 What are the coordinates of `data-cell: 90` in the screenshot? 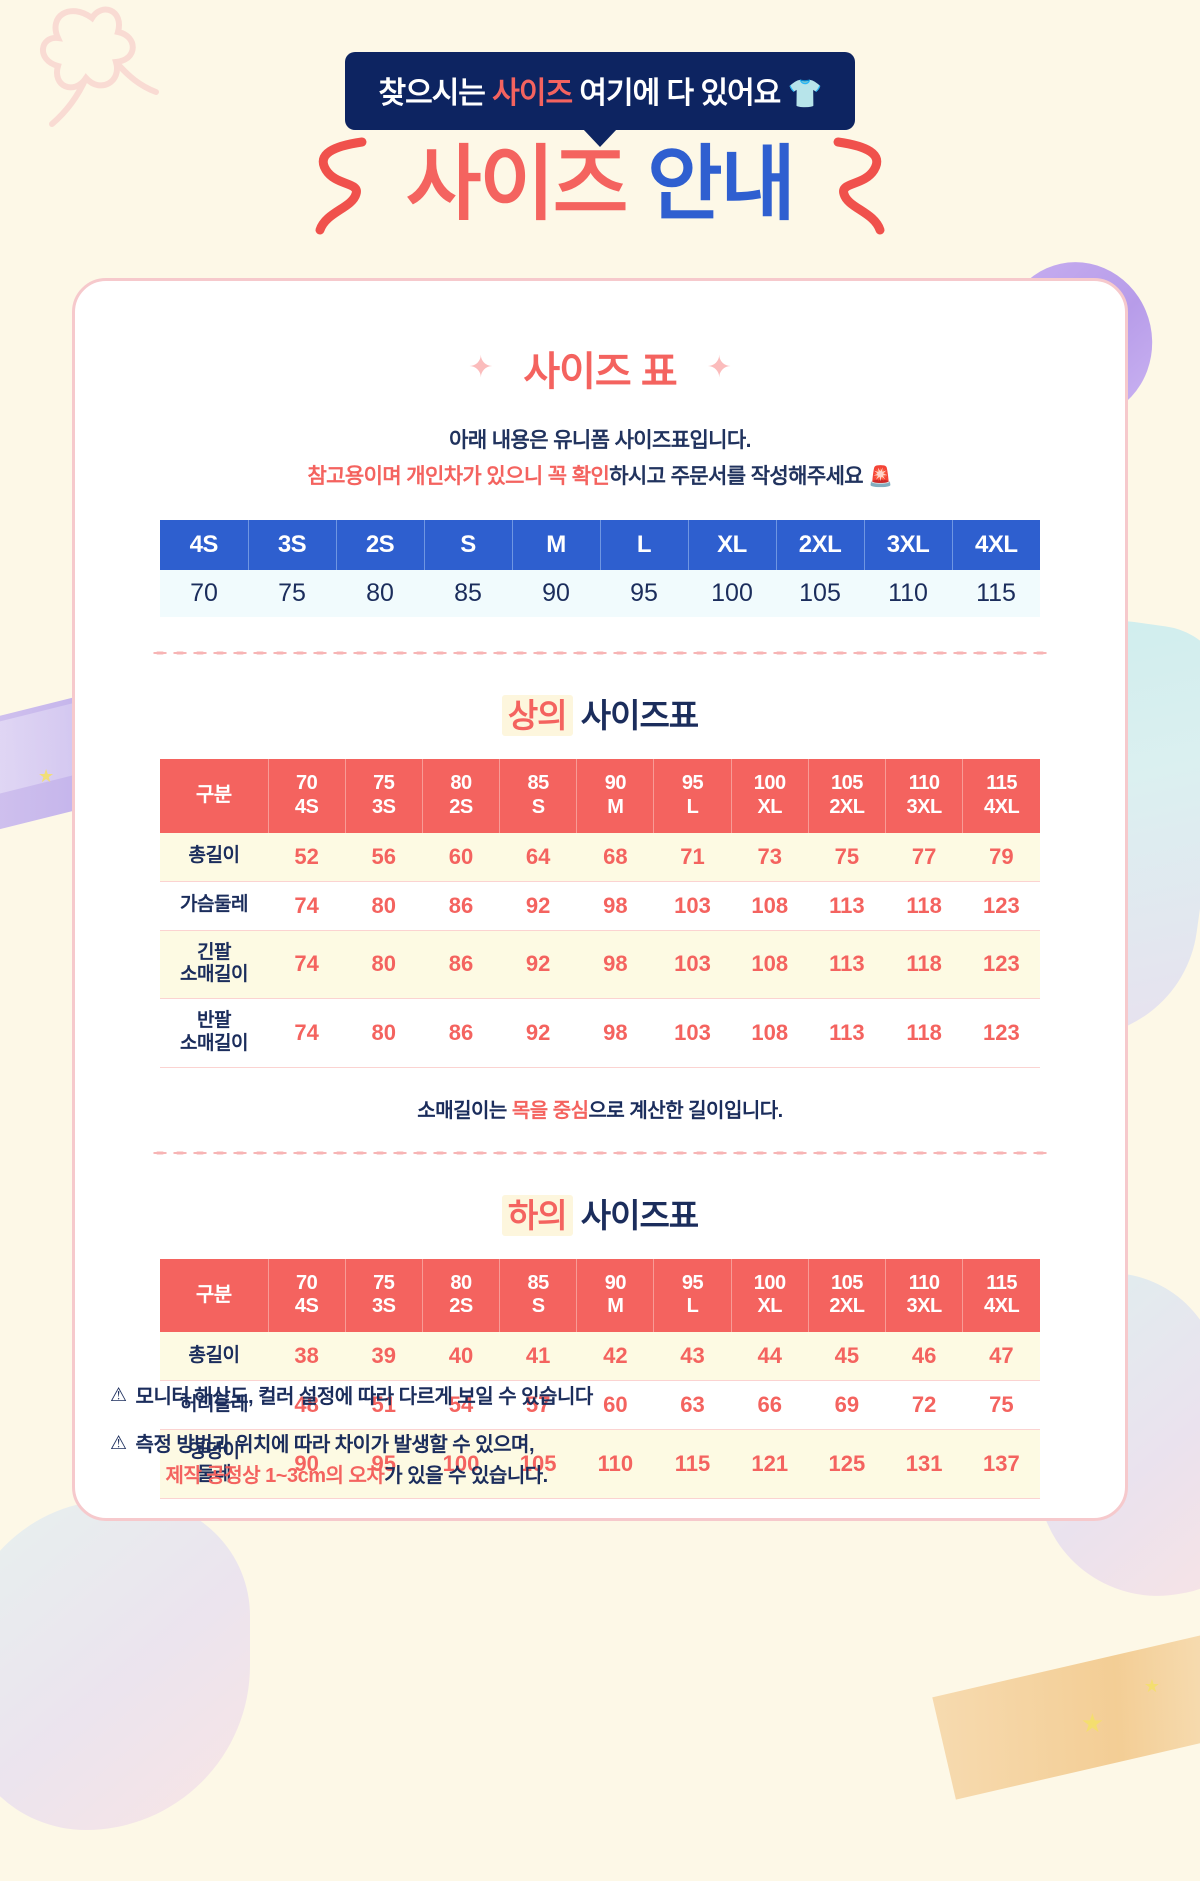 It's located at (307, 1464).